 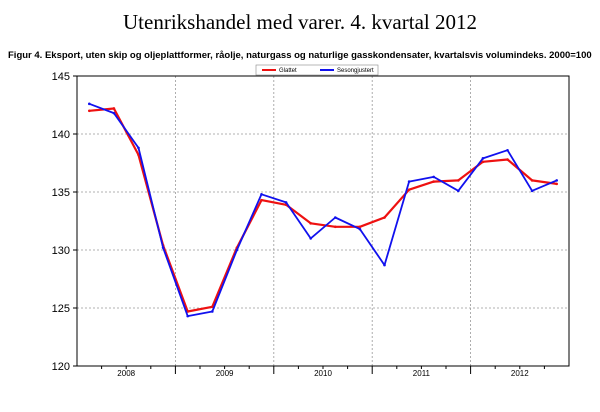 What do you see at coordinates (126, 373) in the screenshot?
I see `x-tick-label: 2008` at bounding box center [126, 373].